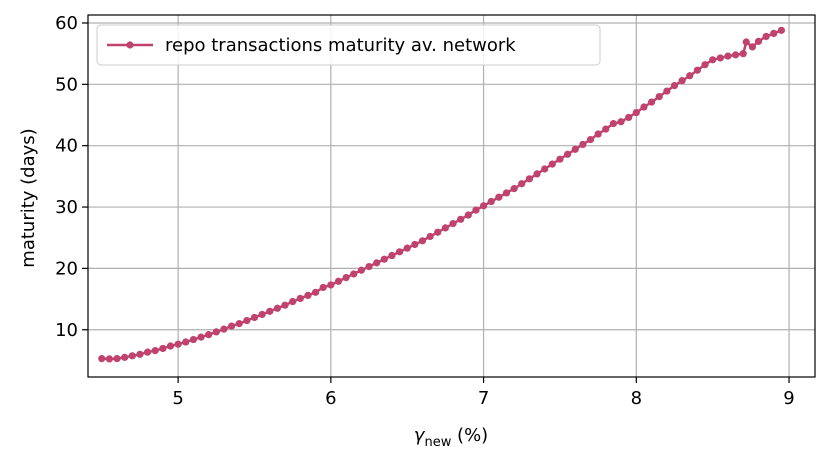 This screenshot has width=830, height=461. Describe the element at coordinates (437, 442) in the screenshot. I see `x-axis-label-subscript: new` at that location.